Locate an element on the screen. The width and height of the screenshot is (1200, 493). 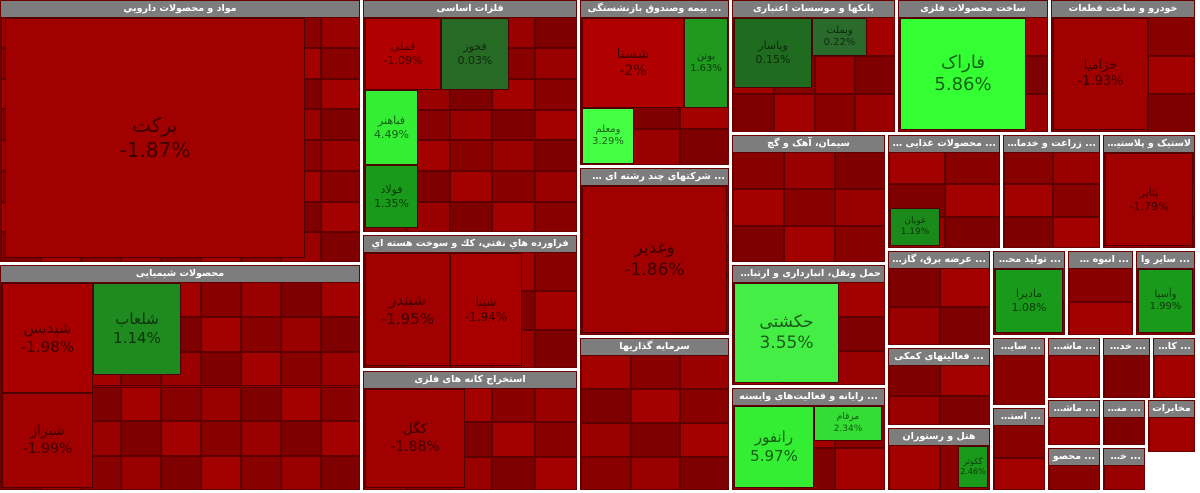
stock-change: 2.34% is located at coordinates (848, 428).